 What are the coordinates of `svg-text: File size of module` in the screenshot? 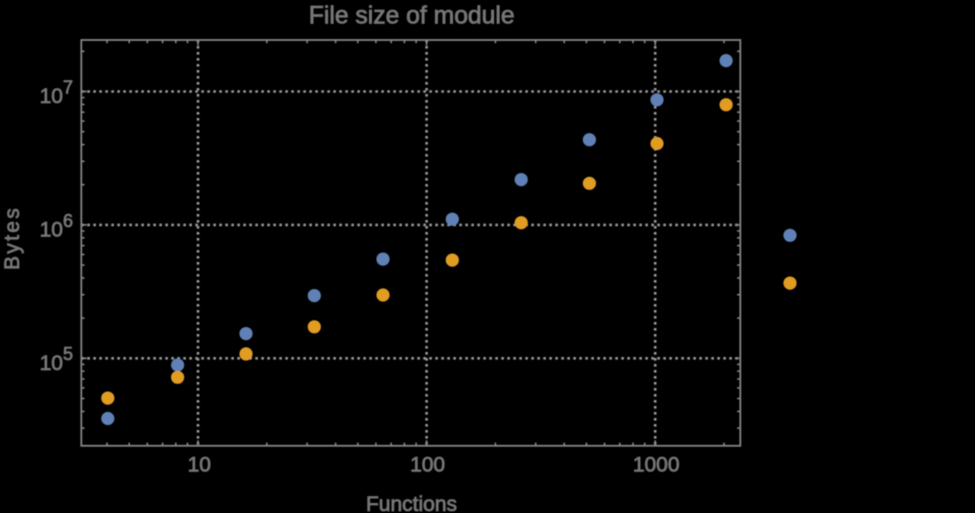 It's located at (412, 16).